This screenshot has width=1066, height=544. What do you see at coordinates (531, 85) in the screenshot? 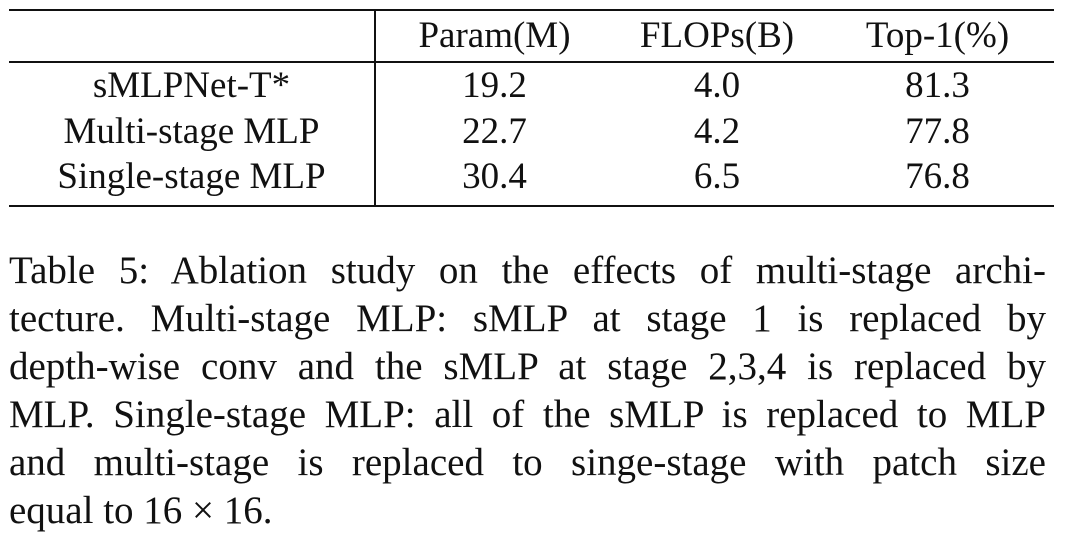
I see `table-row: sMLPNet-T* 19.2 4.0 81.3` at bounding box center [531, 85].